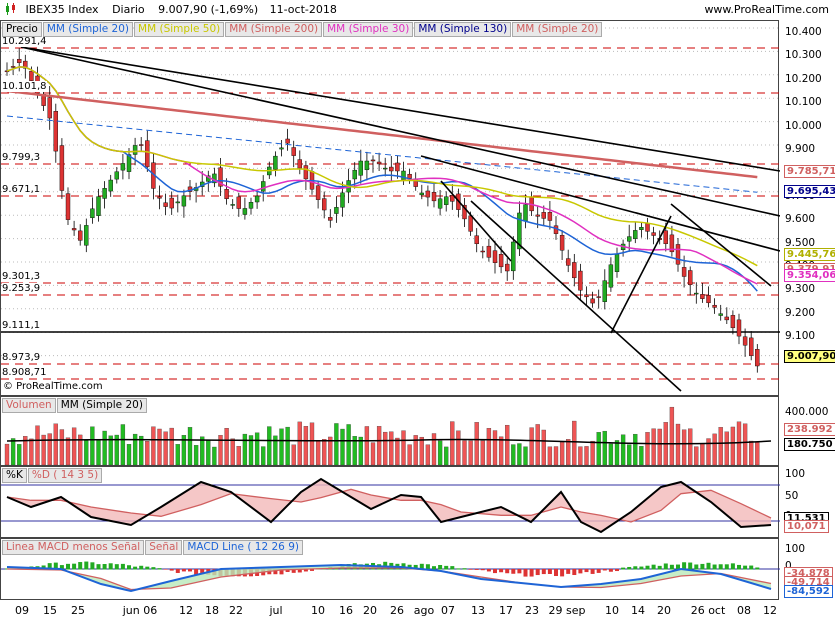 This screenshot has width=835, height=620. What do you see at coordinates (800, 336) in the screenshot?
I see `price-tick-label: 9.100` at bounding box center [800, 336].